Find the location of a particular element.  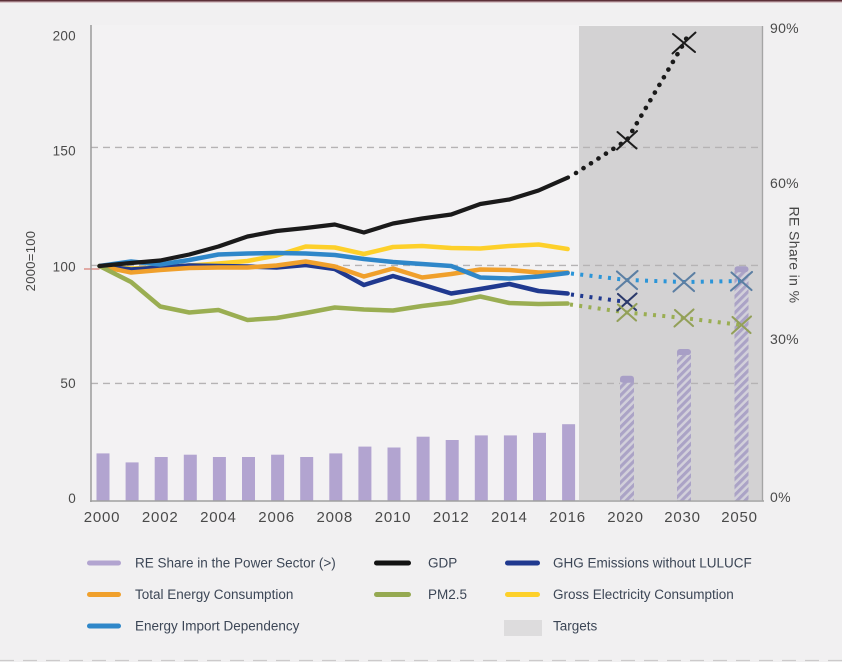

svg-text: PM2.5 is located at coordinates (447, 594).